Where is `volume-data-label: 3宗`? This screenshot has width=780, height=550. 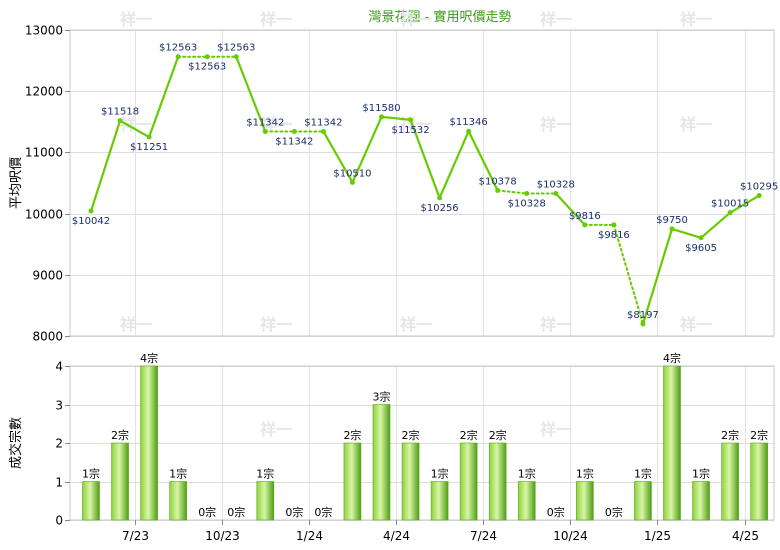 volume-data-label: 3宗 is located at coordinates (382, 397).